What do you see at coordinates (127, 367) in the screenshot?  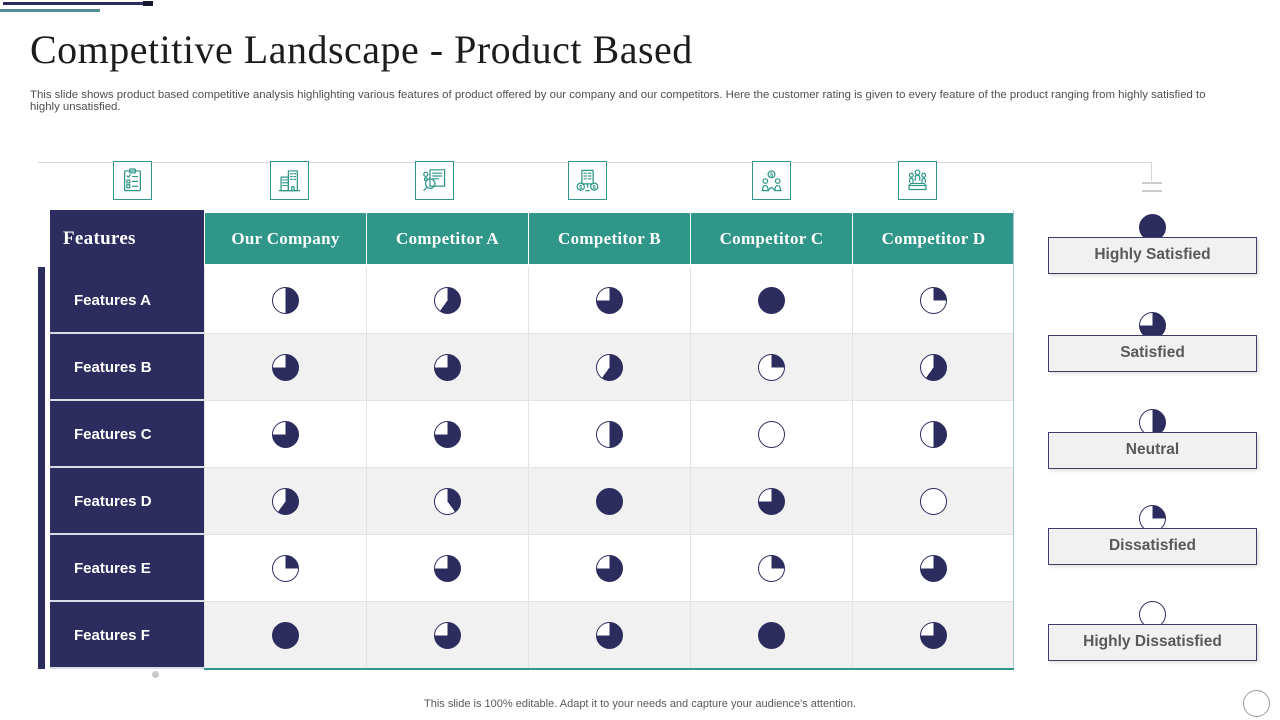 I see `feature-label: Features B` at bounding box center [127, 367].